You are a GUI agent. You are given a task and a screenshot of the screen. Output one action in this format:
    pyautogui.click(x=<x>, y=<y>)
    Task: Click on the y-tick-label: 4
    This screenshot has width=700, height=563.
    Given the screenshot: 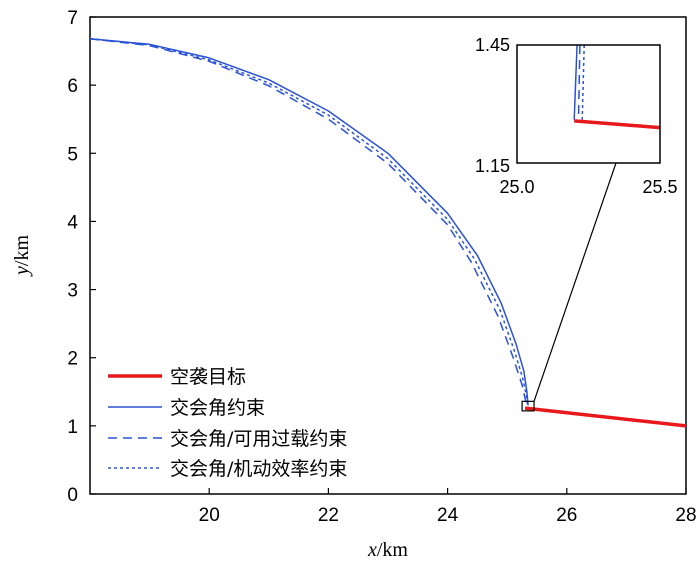 What is the action you would take?
    pyautogui.click(x=72, y=222)
    